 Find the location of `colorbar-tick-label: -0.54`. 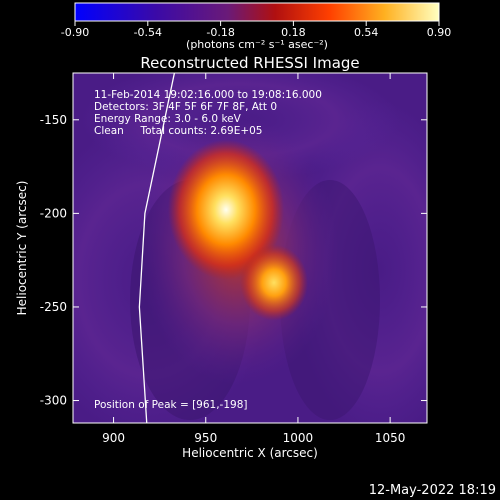

colorbar-tick-label: -0.54 is located at coordinates (148, 32).